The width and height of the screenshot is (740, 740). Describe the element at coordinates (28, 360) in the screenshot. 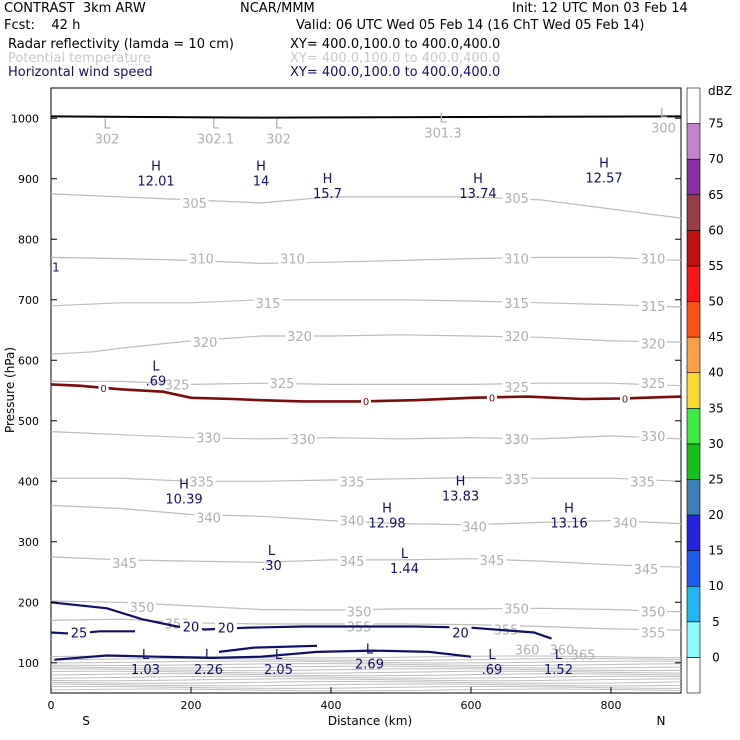

I see `y-tick-label: 600` at that location.